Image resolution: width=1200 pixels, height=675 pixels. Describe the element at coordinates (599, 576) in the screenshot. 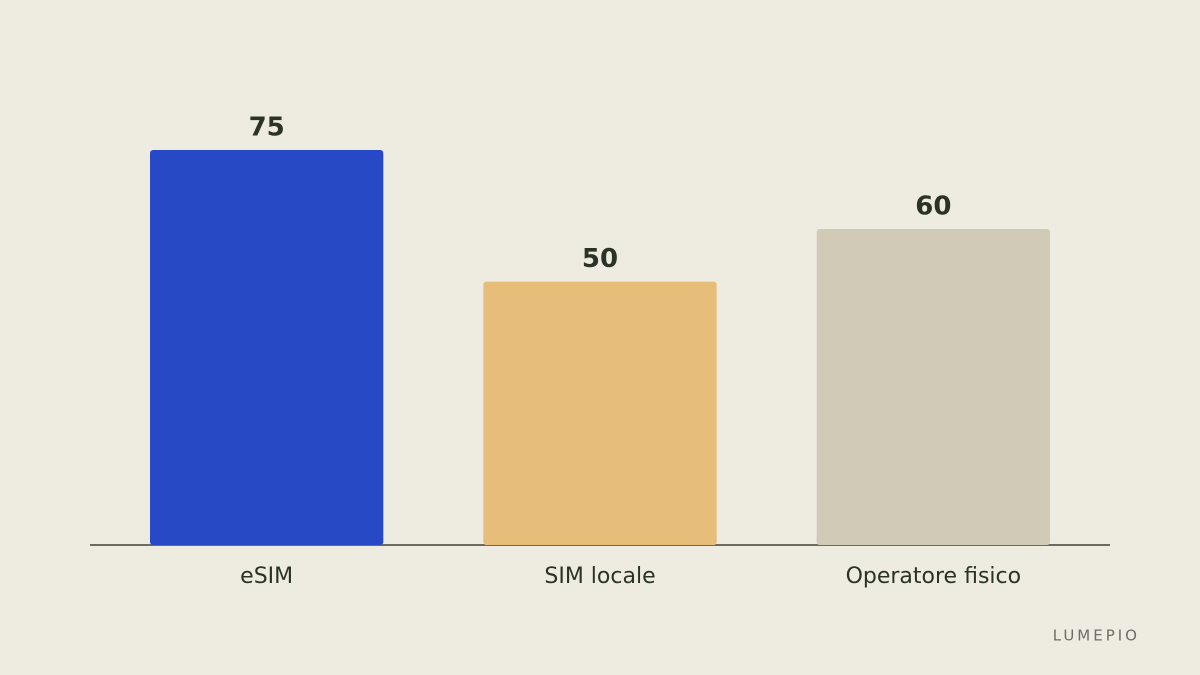

I see `x-tick-label: SIM locale` at that location.